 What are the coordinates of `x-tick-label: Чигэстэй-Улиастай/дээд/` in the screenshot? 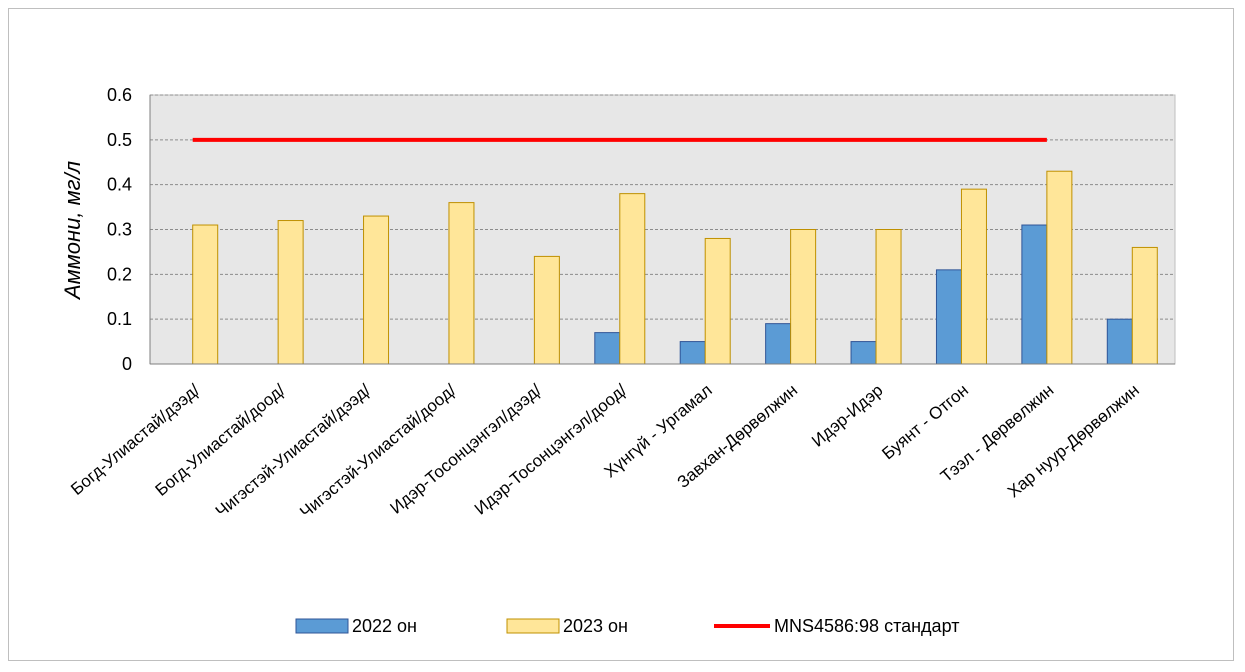 It's located at (293, 450).